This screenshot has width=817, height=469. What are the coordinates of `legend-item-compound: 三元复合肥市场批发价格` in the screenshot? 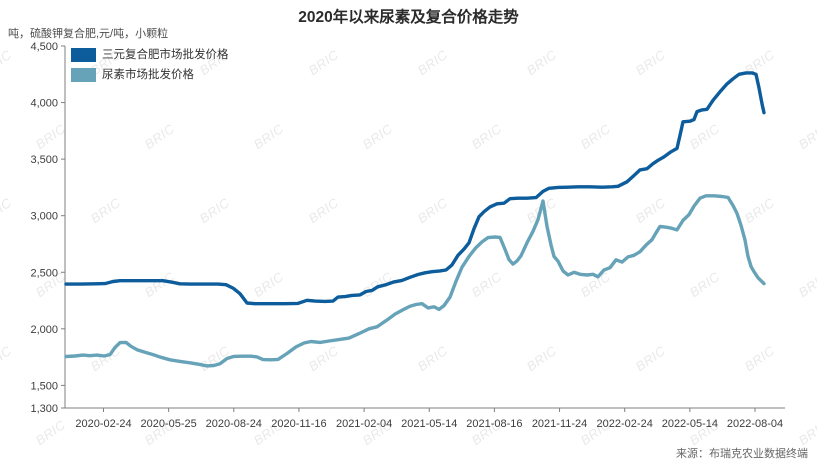 It's located at (150, 55).